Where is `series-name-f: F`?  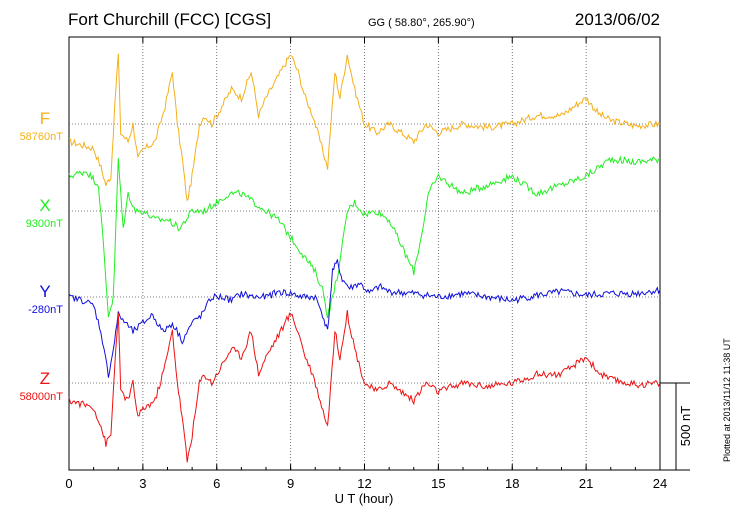
series-name-f: F is located at coordinates (45, 118).